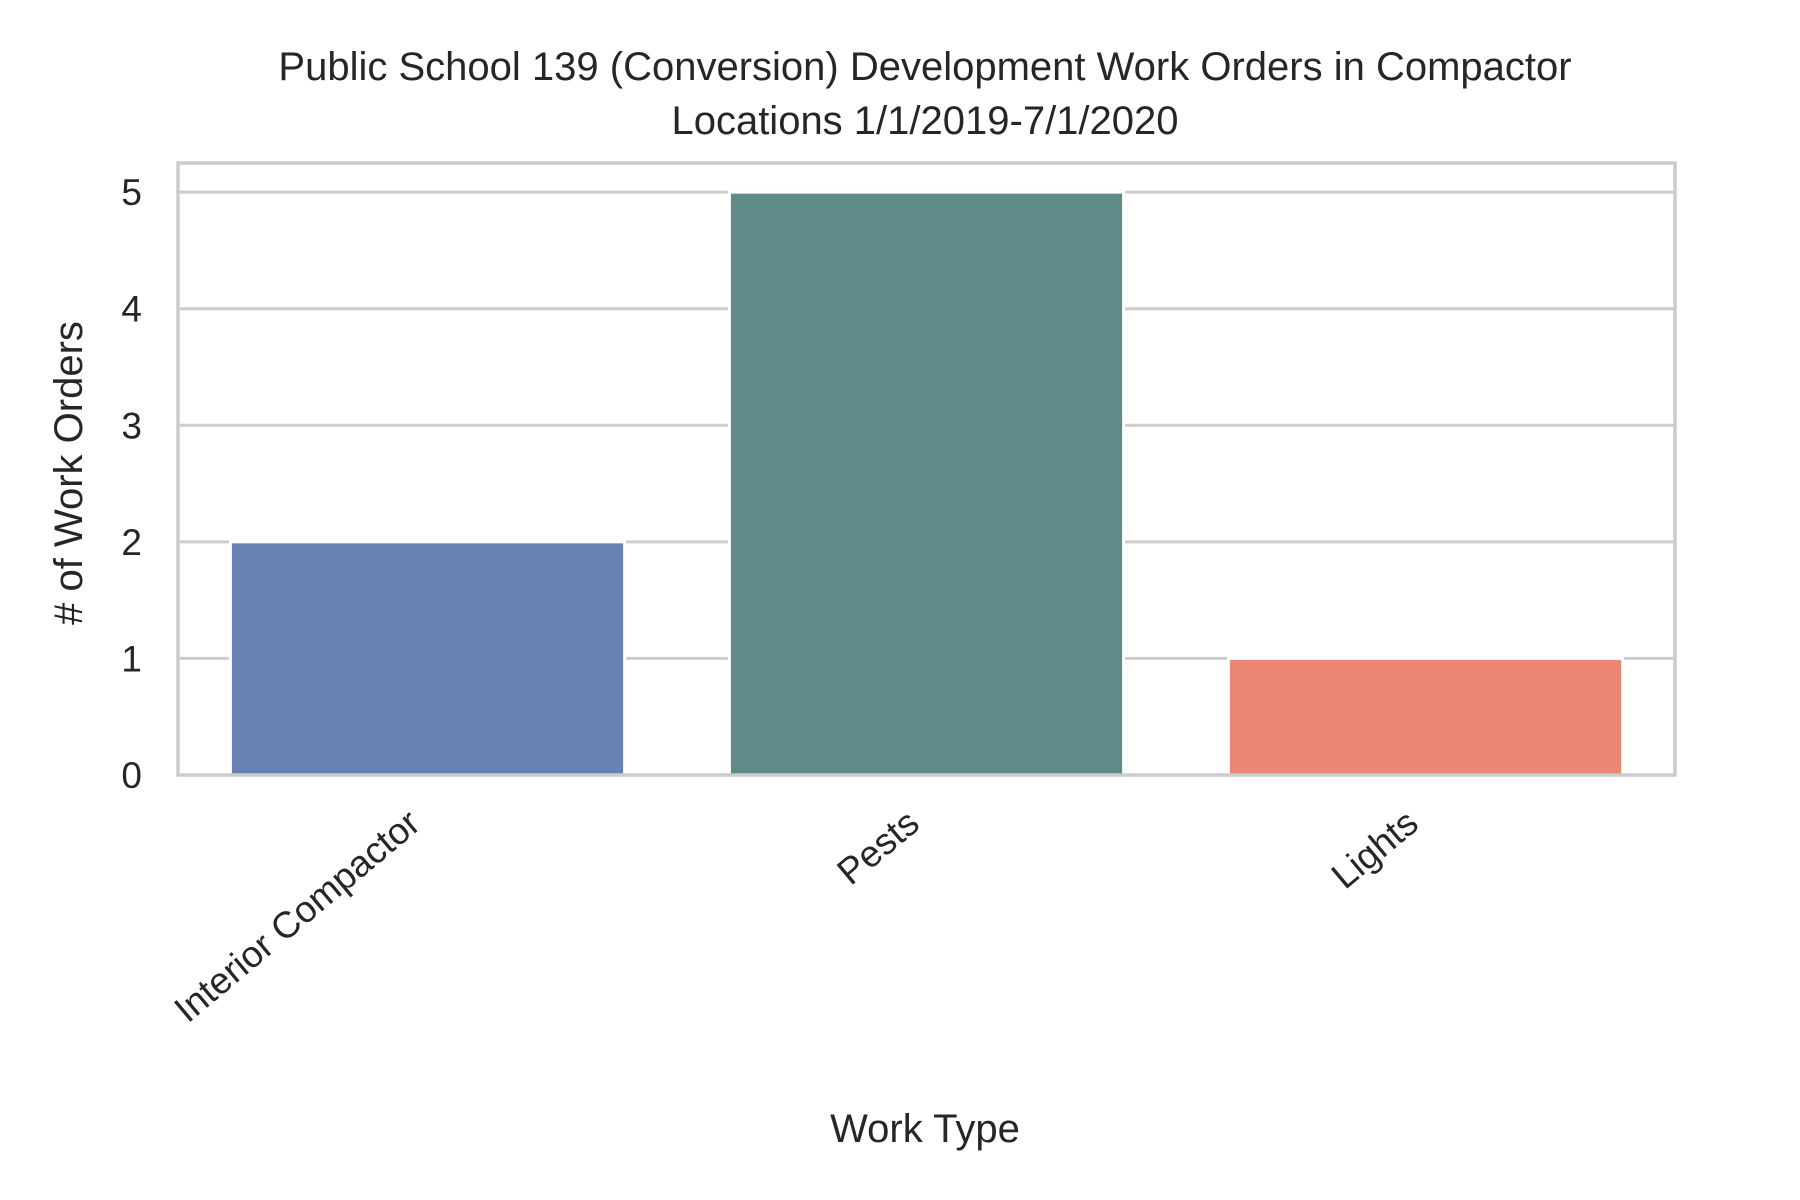 Image resolution: width=1800 pixels, height=1200 pixels. Describe the element at coordinates (427, 658) in the screenshot. I see `bar-interior-compactor` at that location.